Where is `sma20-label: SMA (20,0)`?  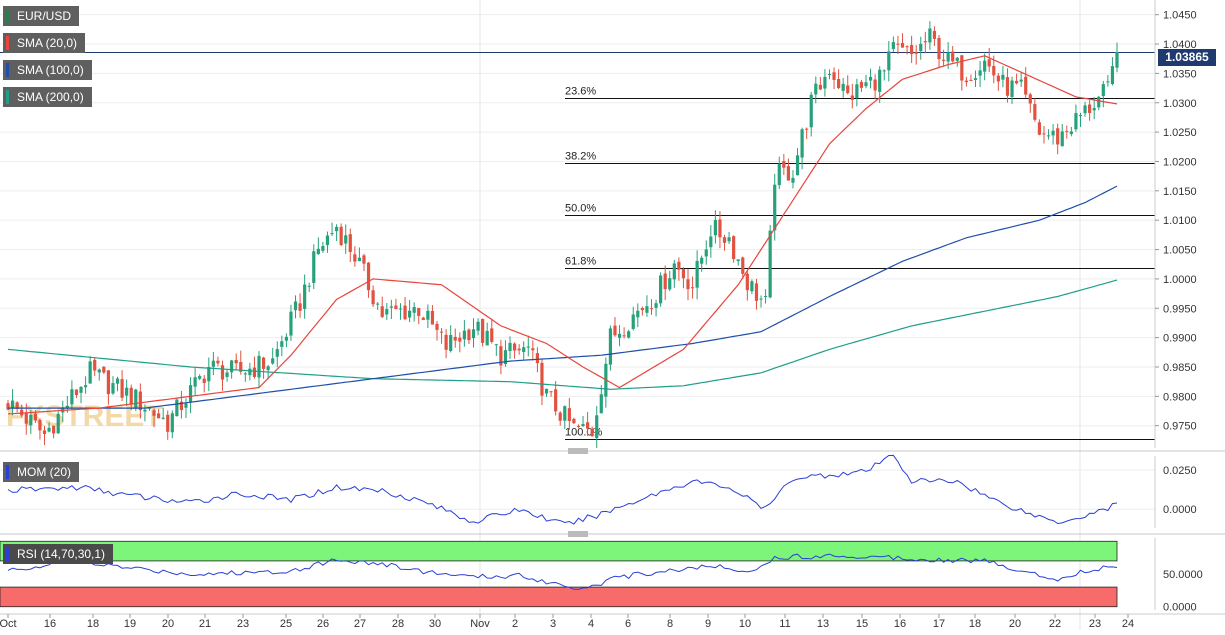
sma20-label: SMA (20,0) is located at coordinates (44, 43).